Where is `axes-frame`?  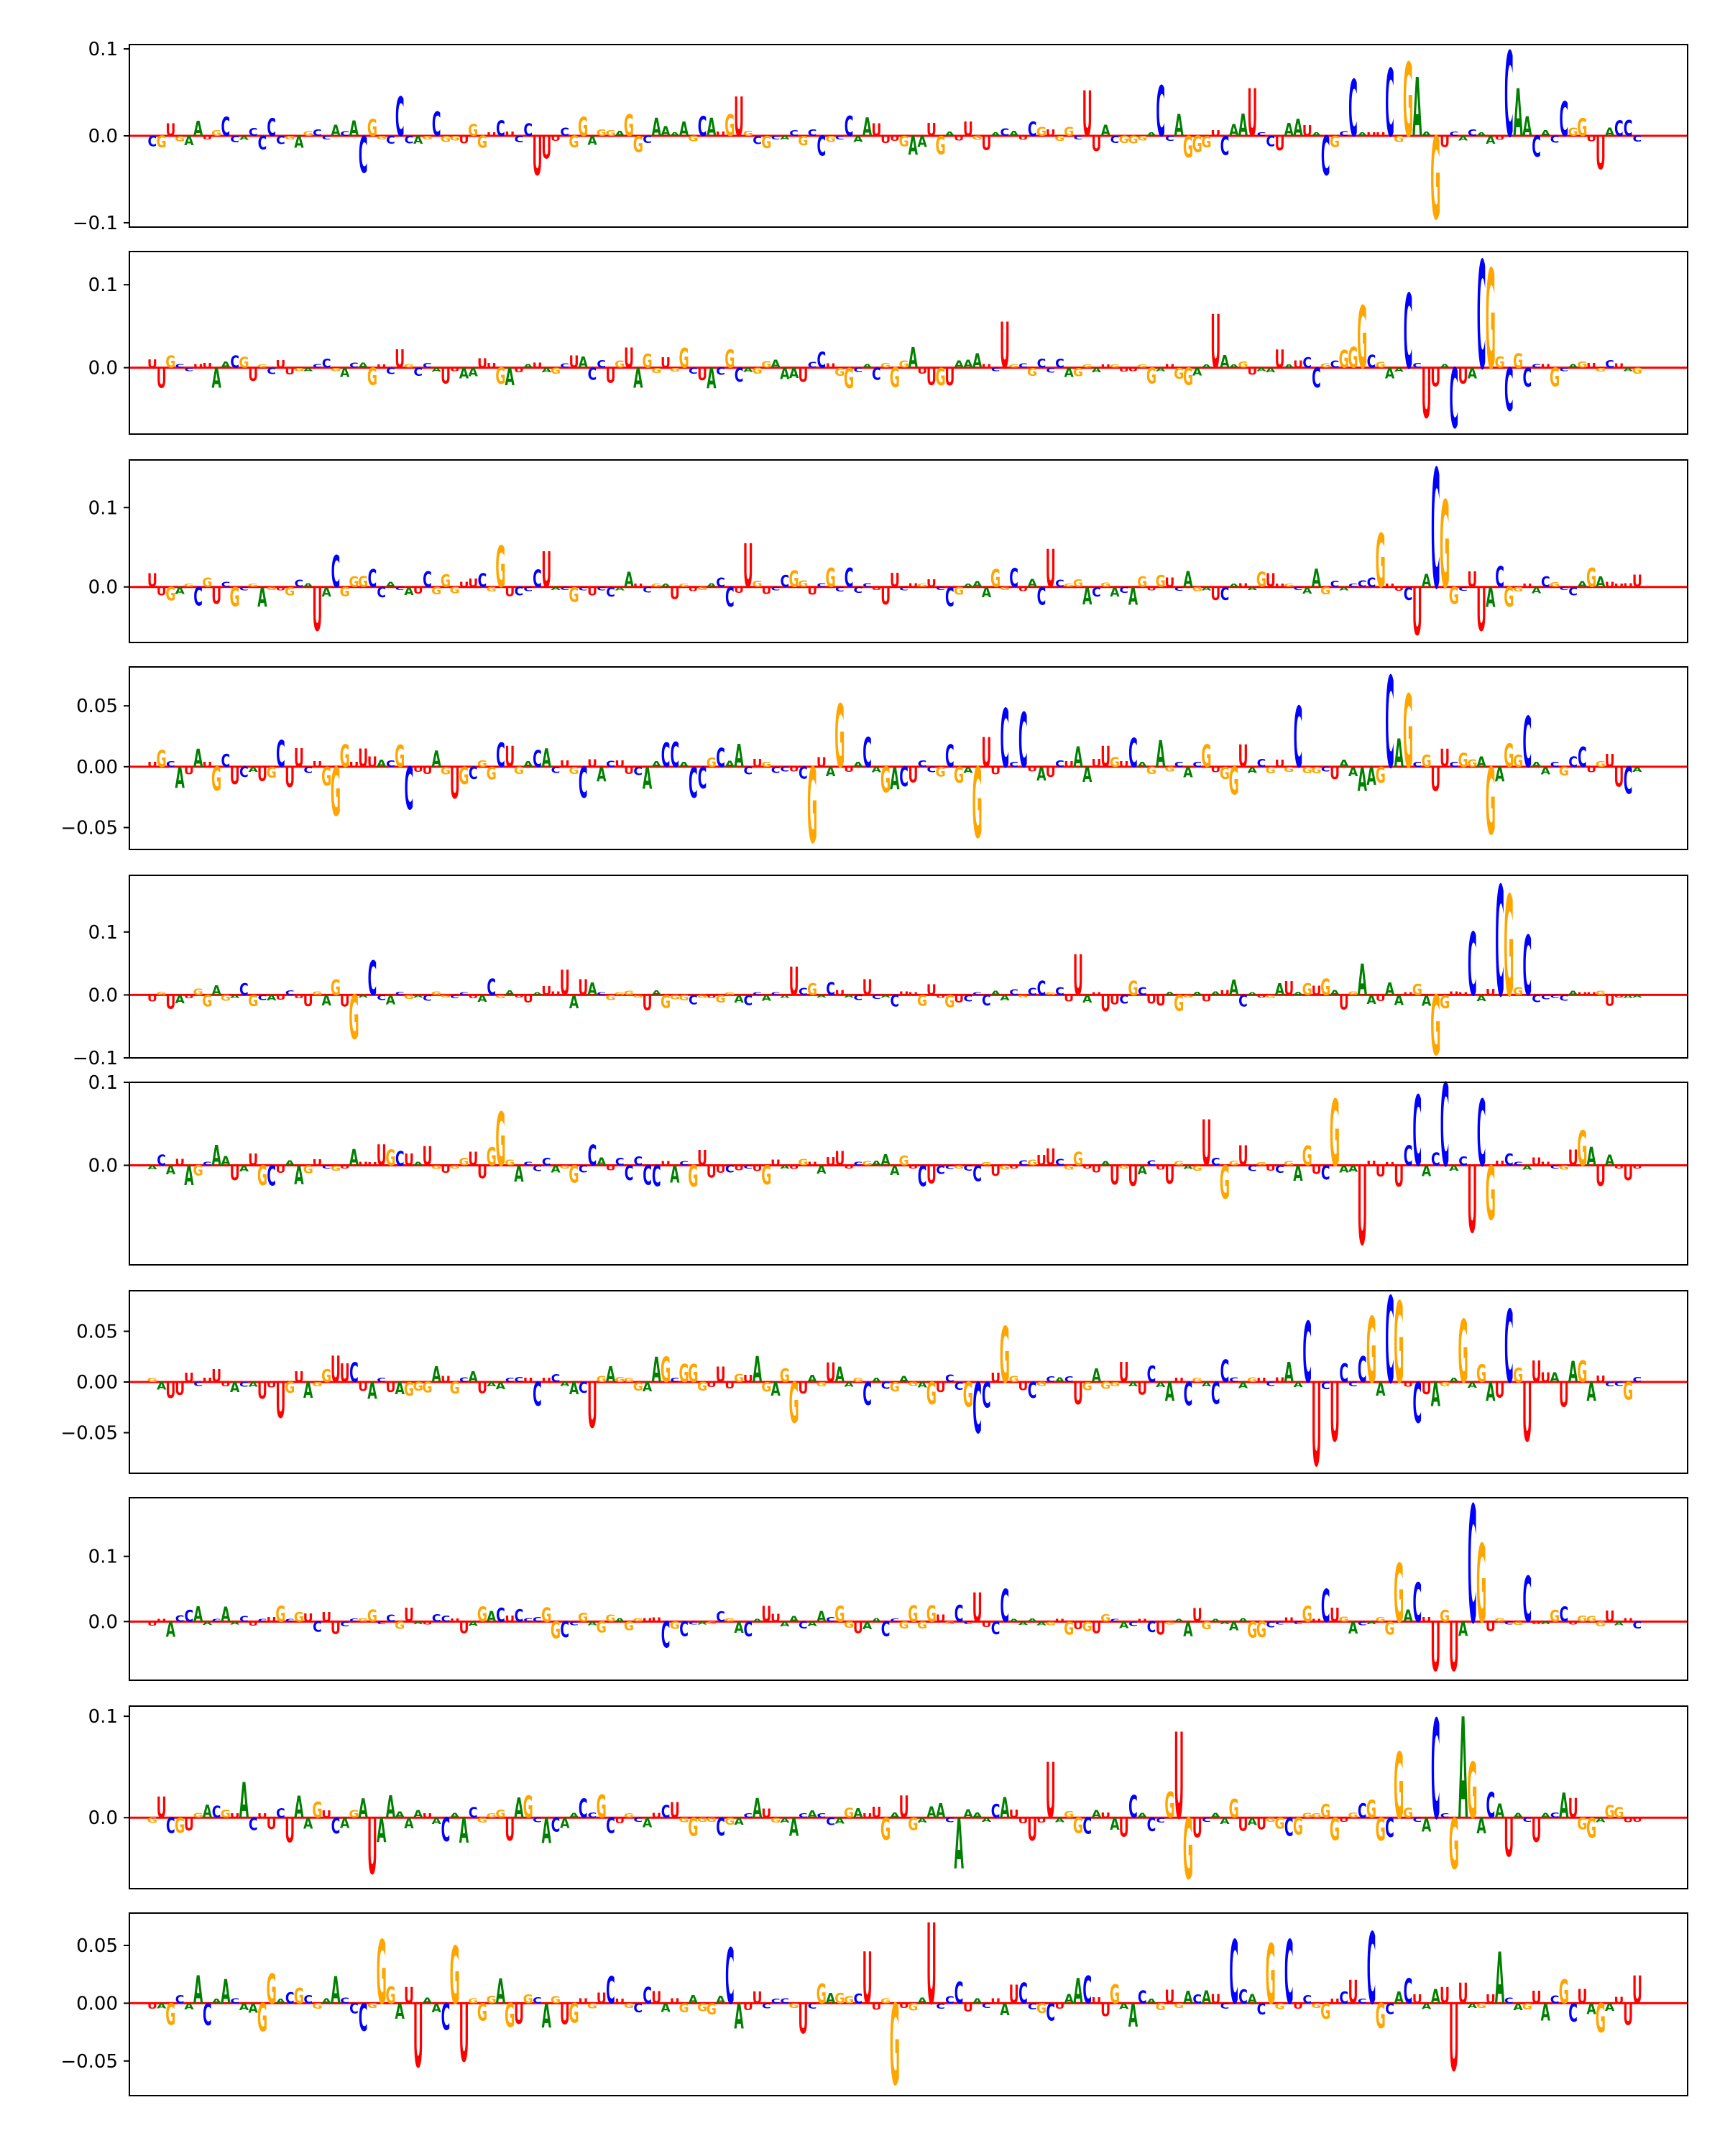 axes-frame is located at coordinates (908, 1797).